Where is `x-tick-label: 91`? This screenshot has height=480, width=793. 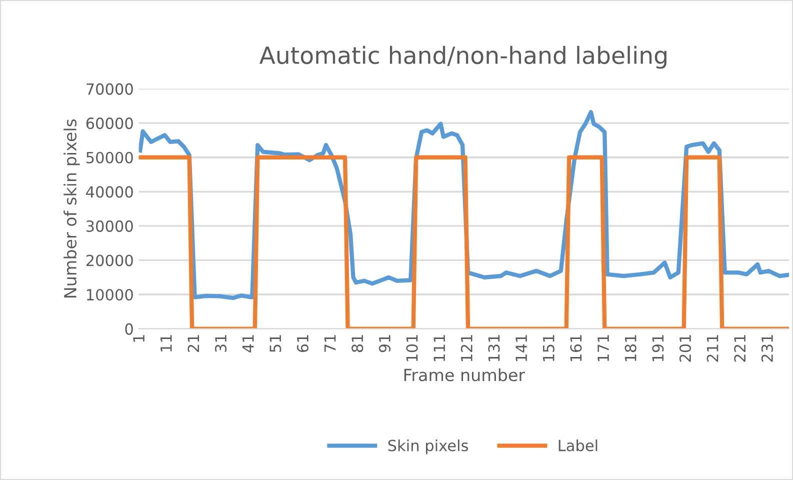
x-tick-label: 91 is located at coordinates (384, 343).